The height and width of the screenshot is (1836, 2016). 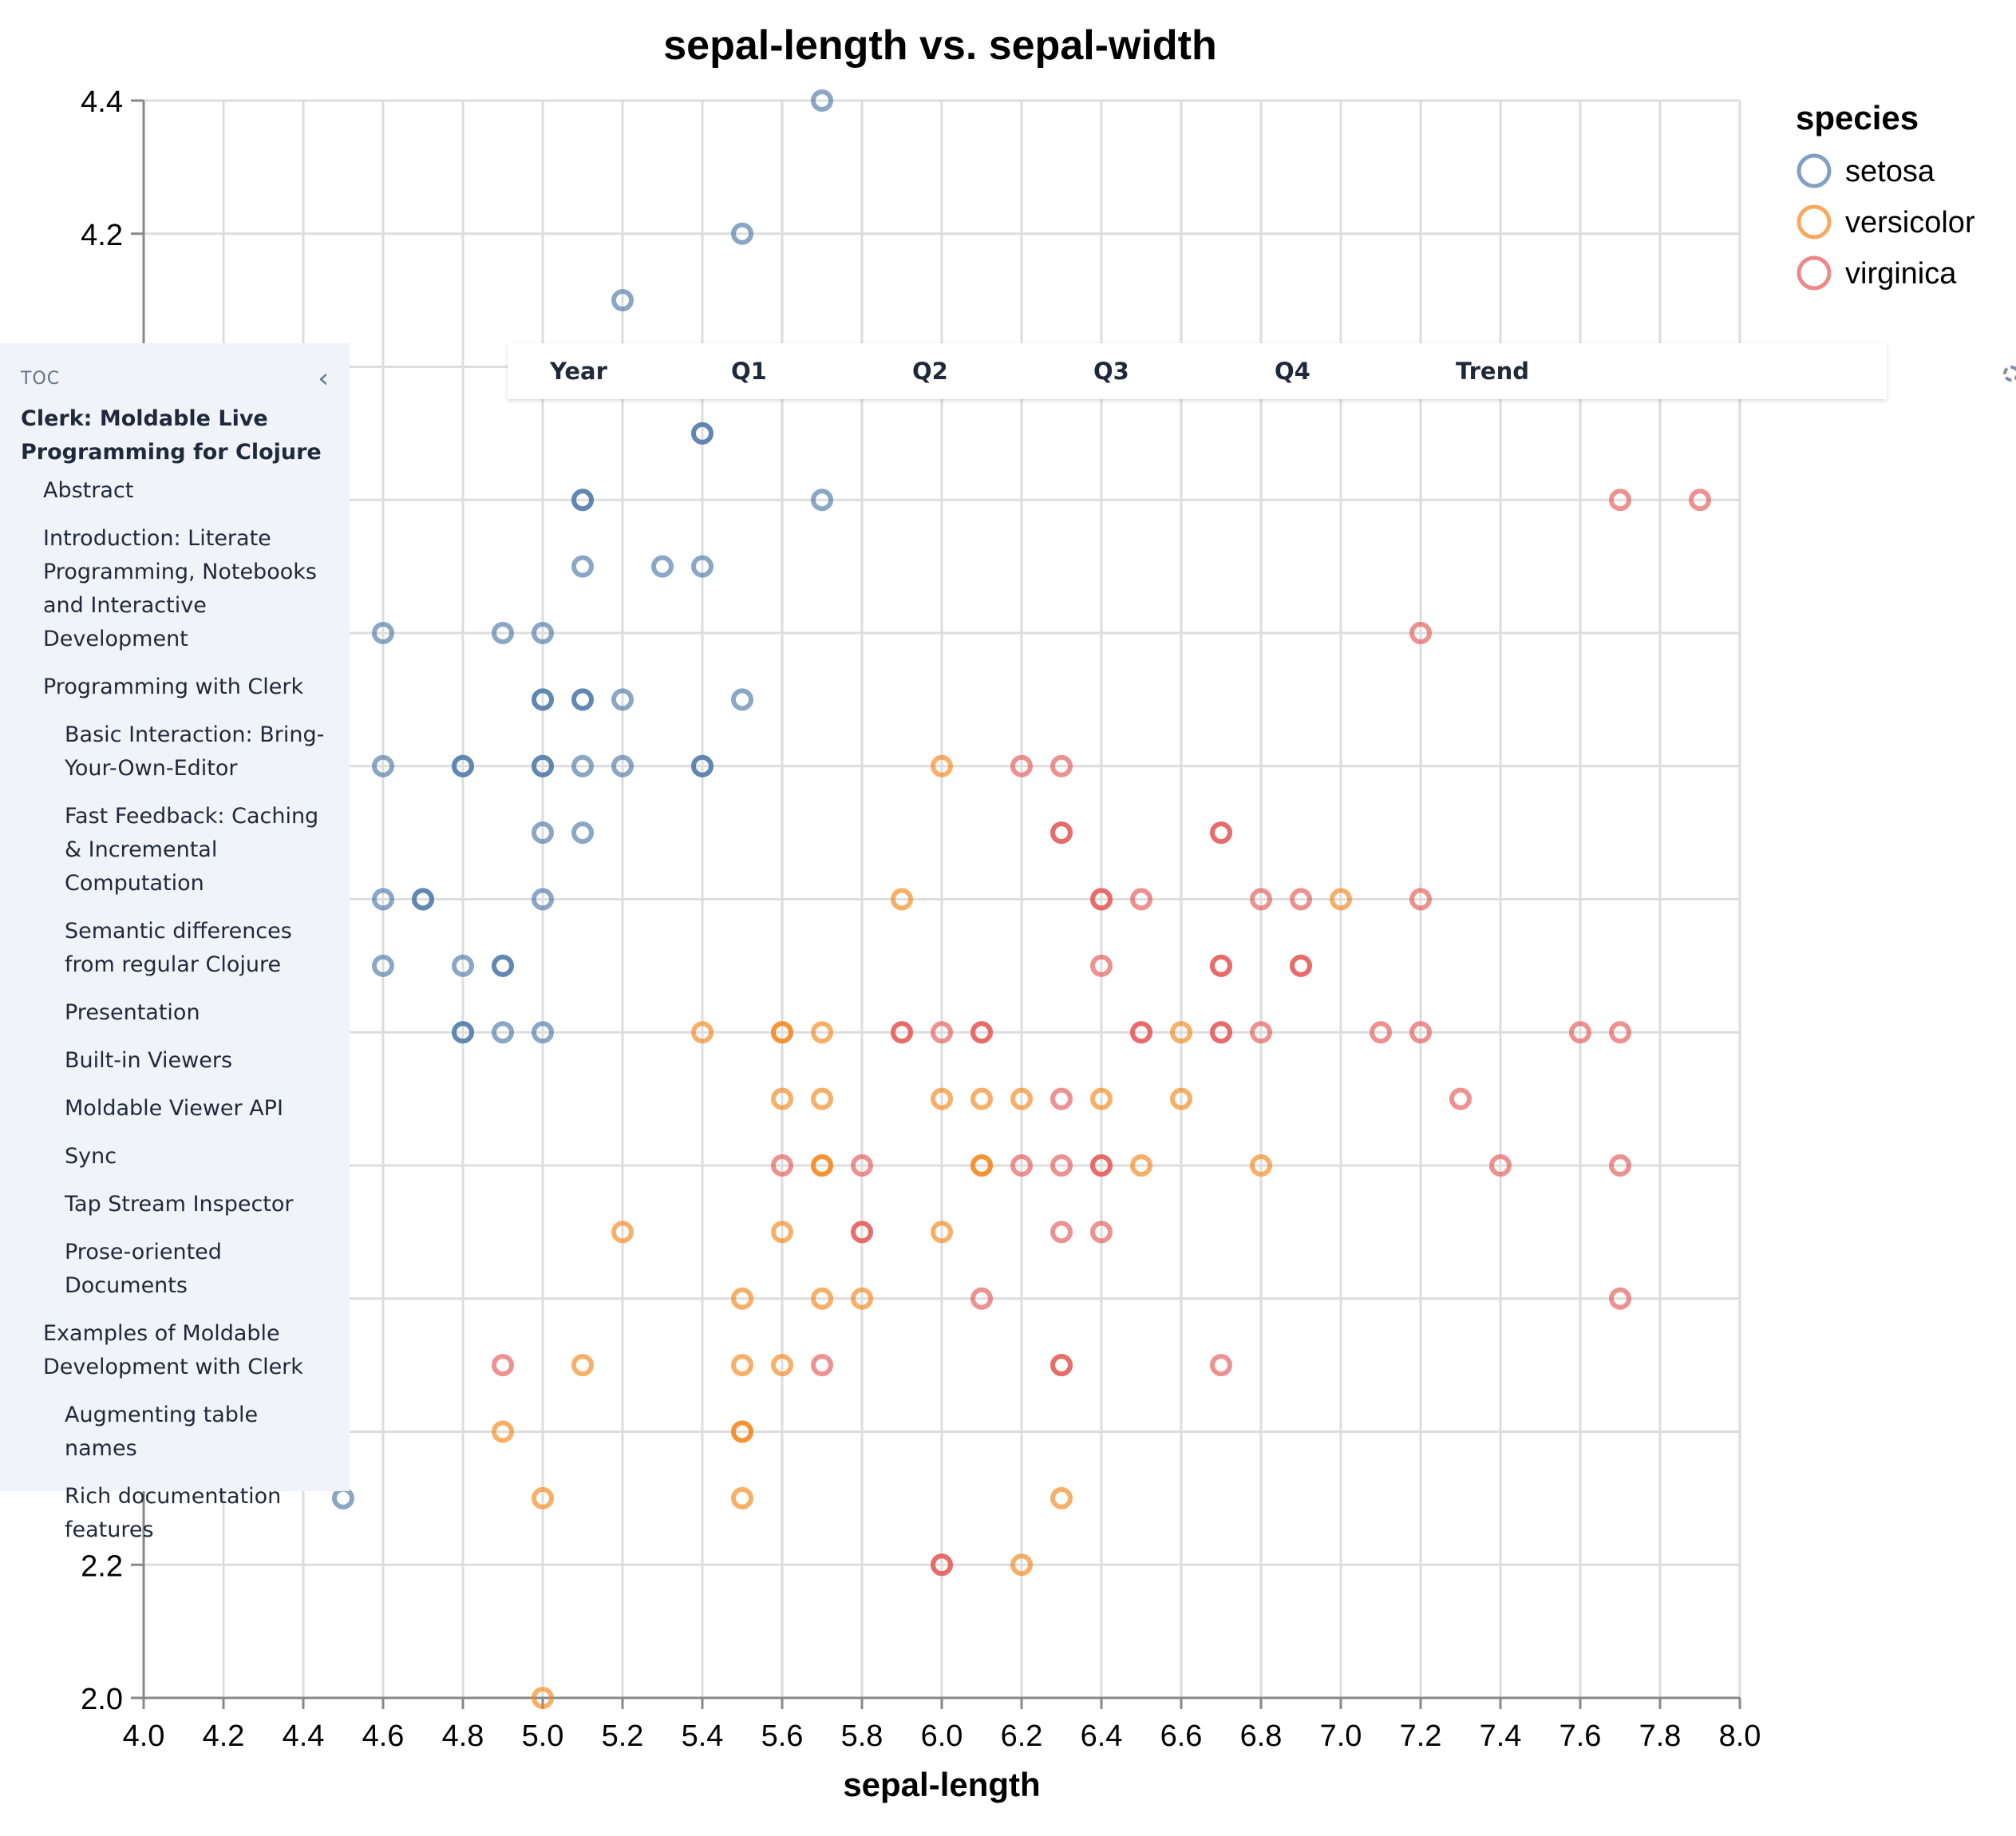 I want to click on toc-item: Sync, so click(x=91, y=1156).